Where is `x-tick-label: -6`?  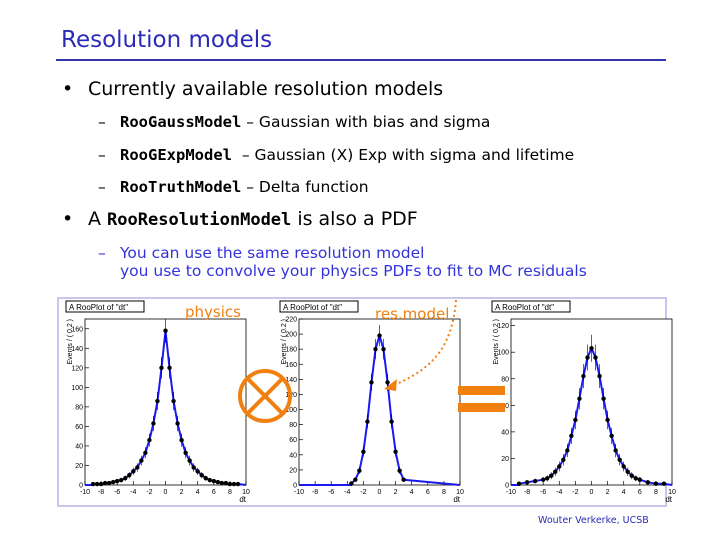
x-tick-label: -6 is located at coordinates (331, 492).